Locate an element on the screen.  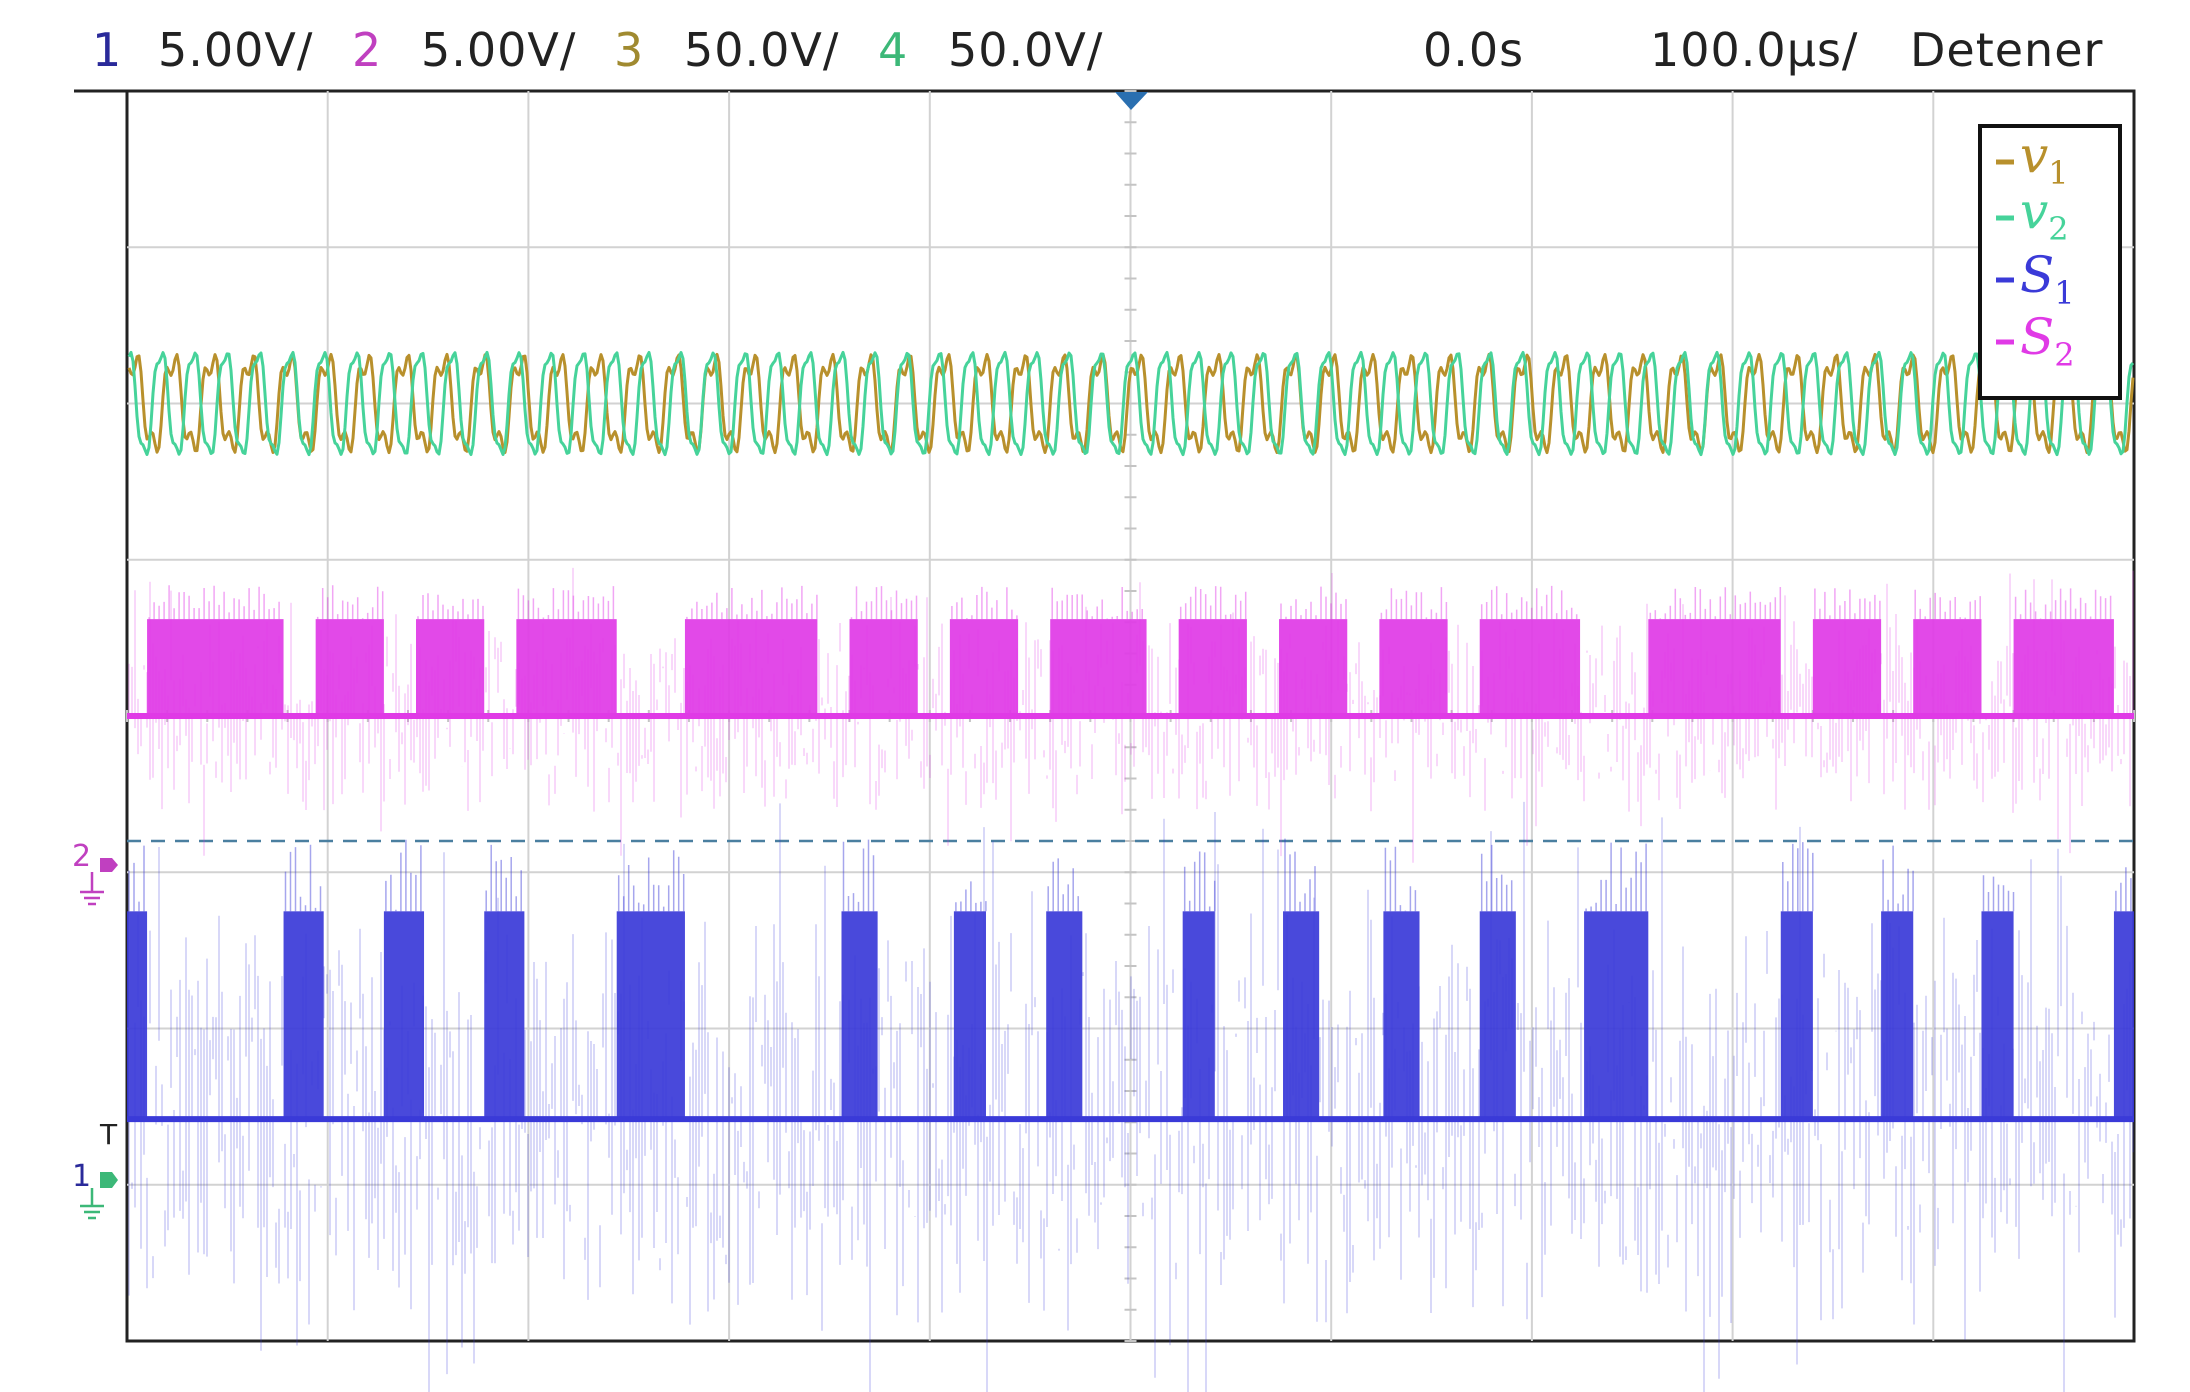
ch1-ground-label: 1 is located at coordinates (81, 1176).